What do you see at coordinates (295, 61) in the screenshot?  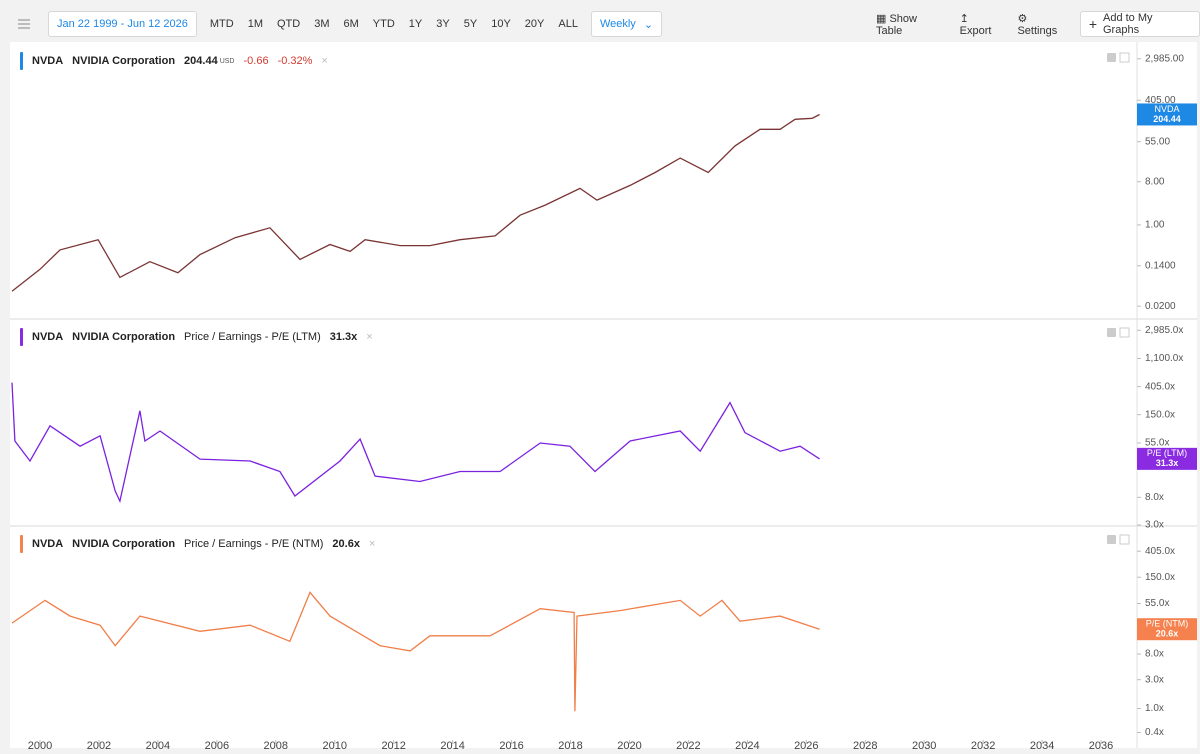 I see `change-pct: -0.32%` at bounding box center [295, 61].